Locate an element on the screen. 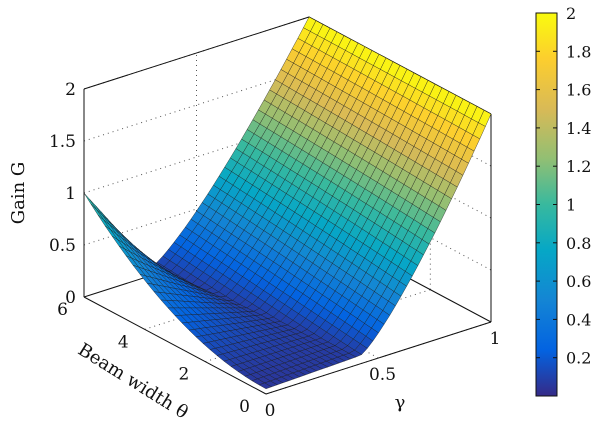  colorbar-tick-label: 1.6 is located at coordinates (578, 90).